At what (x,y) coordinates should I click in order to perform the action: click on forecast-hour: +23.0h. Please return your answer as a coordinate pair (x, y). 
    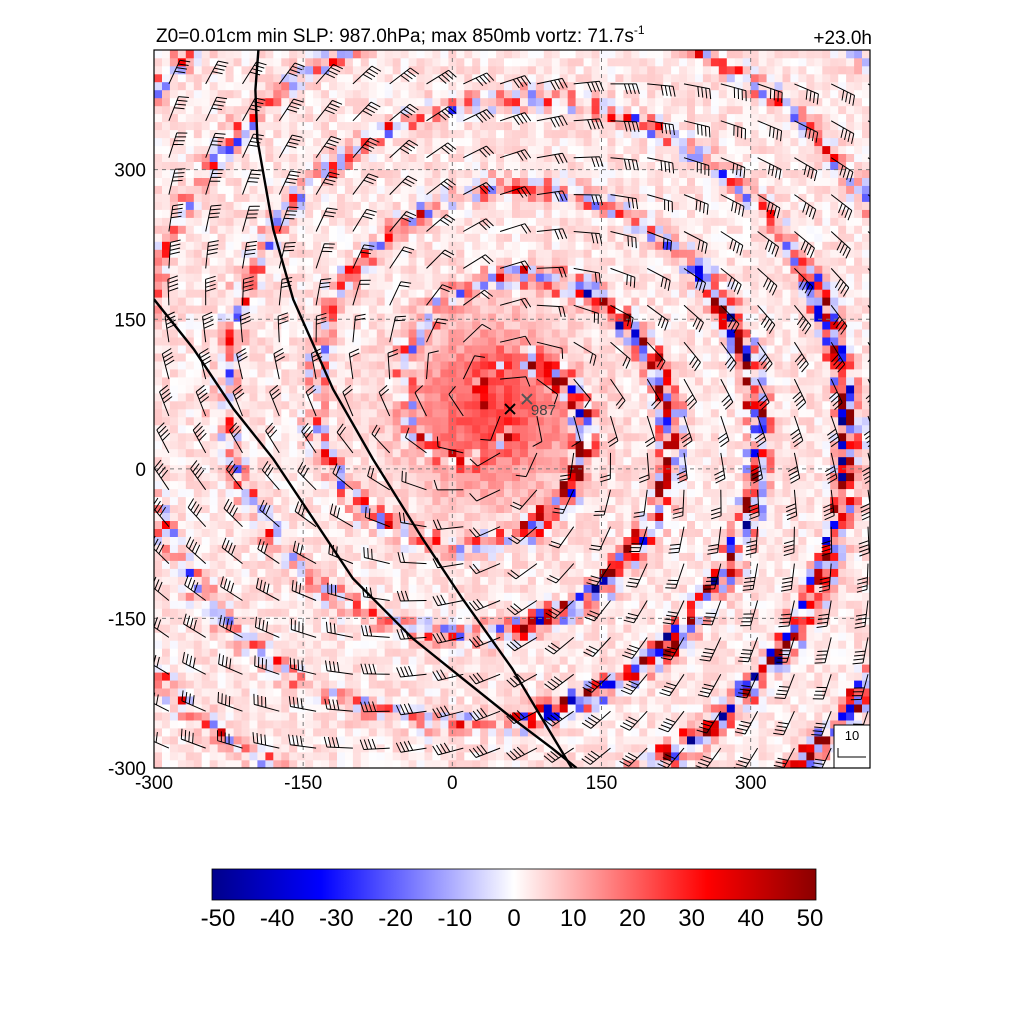
    Looking at the image, I should click on (842, 38).